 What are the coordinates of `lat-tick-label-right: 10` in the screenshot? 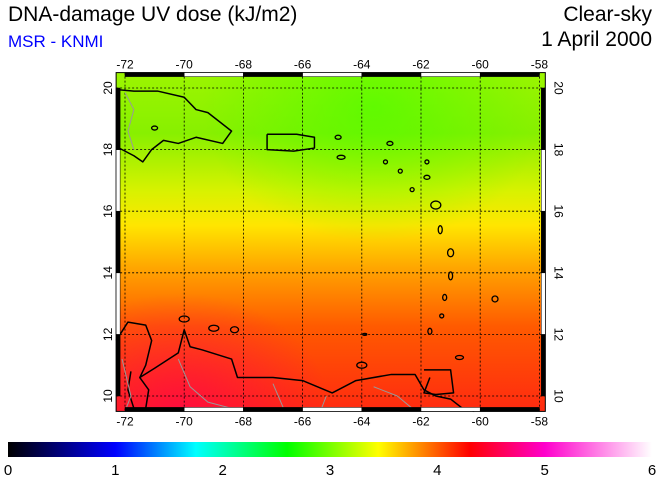 It's located at (558, 396).